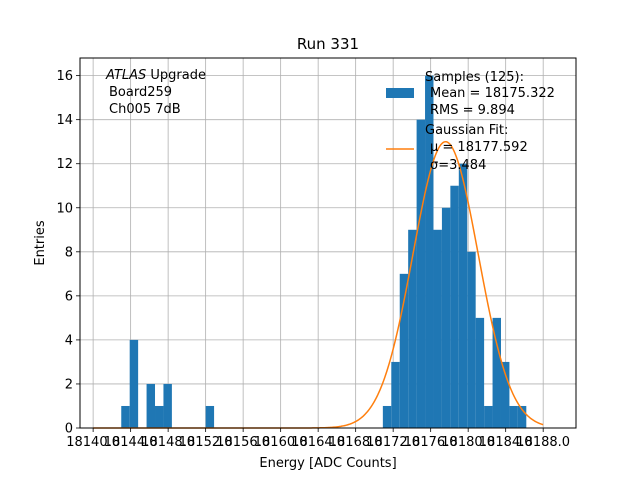  What do you see at coordinates (356, 442) in the screenshot?
I see `x-tick-label-7: 18168.0` at bounding box center [356, 442].